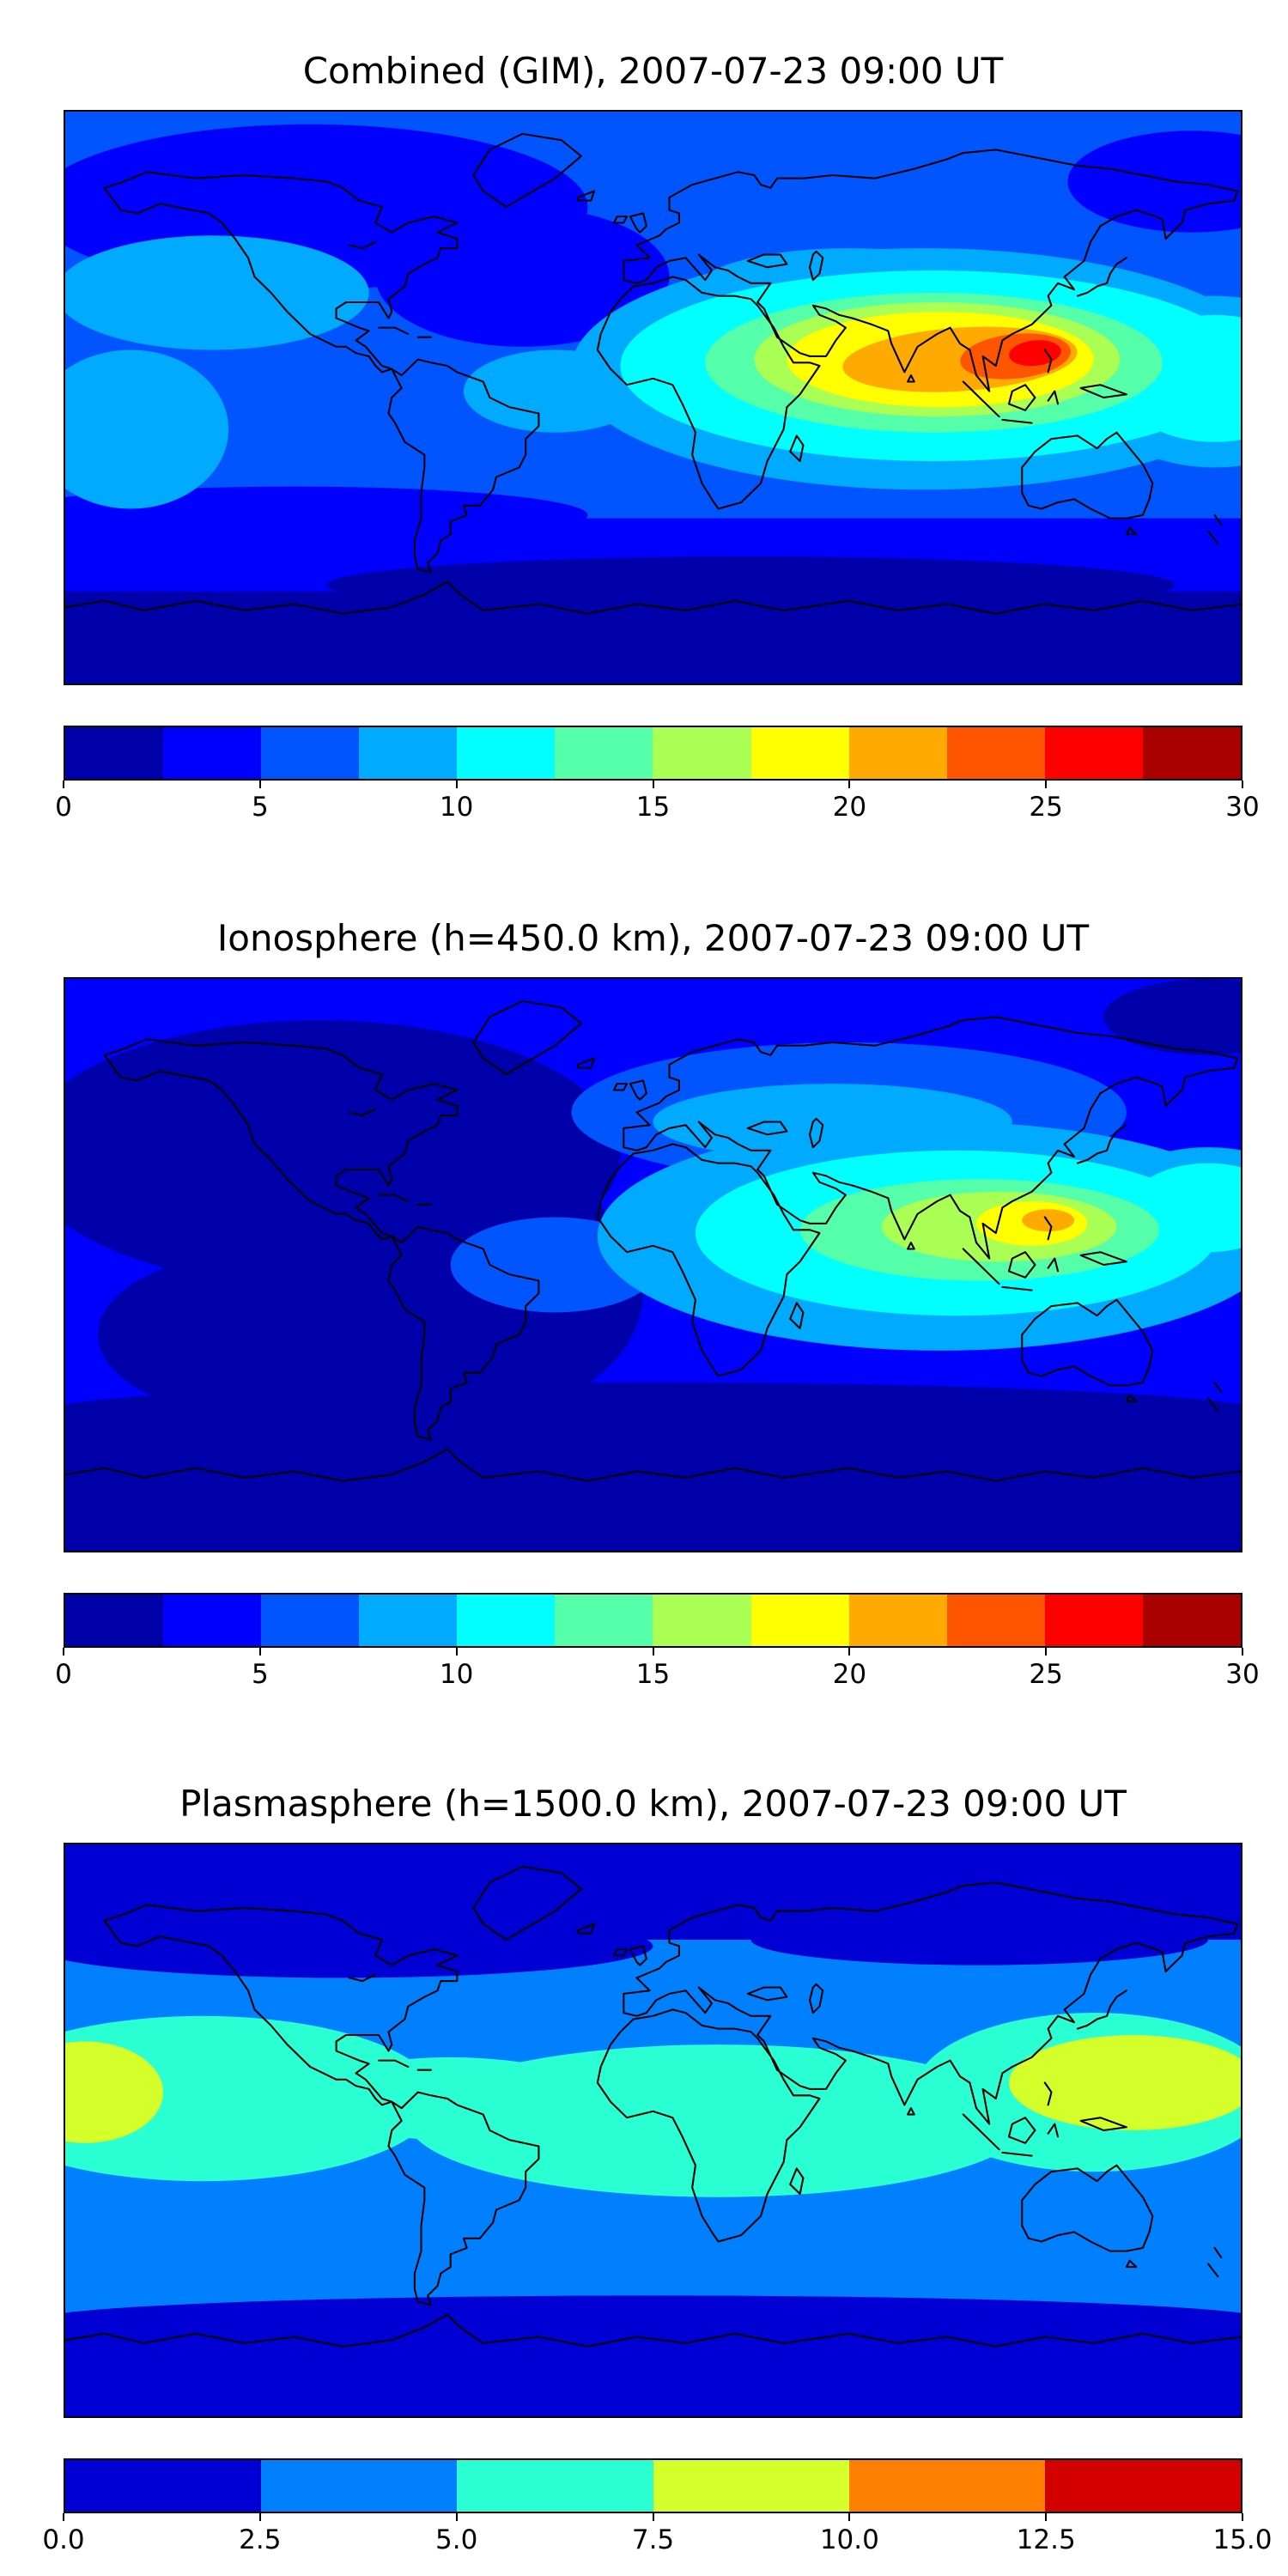 The image size is (1288, 2576). What do you see at coordinates (457, 2539) in the screenshot?
I see `colorbar-tick-label: 5.0` at bounding box center [457, 2539].